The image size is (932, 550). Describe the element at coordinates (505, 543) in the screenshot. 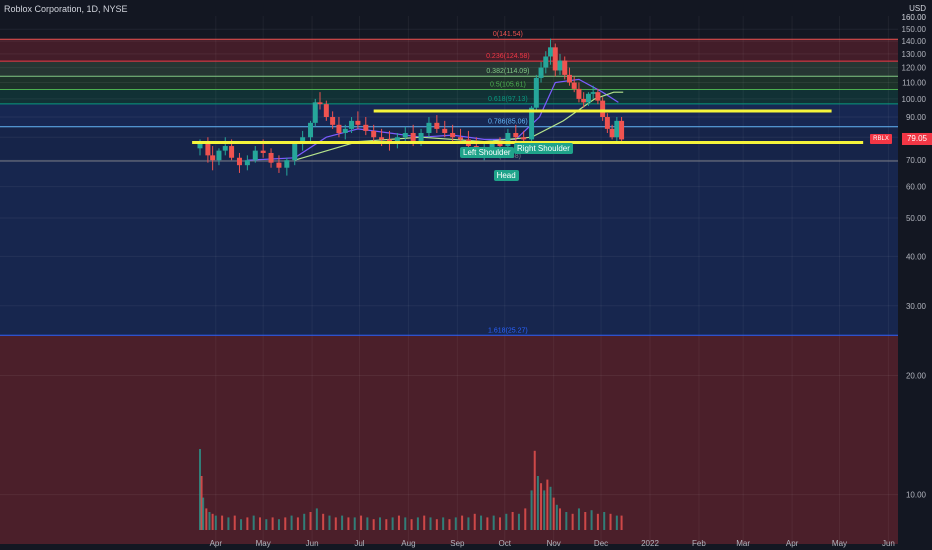

I see `x-tick-label: Oct` at that location.